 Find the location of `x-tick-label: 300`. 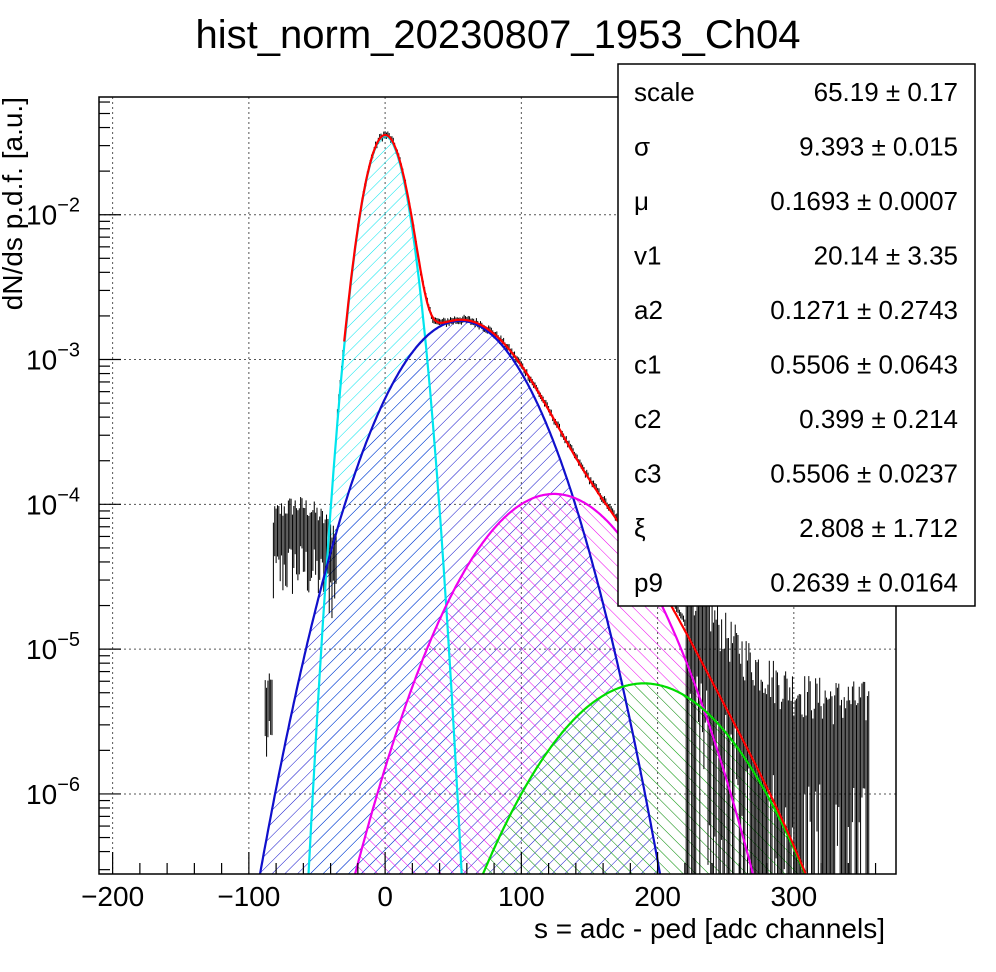

x-tick-label: 300 is located at coordinates (793, 896).